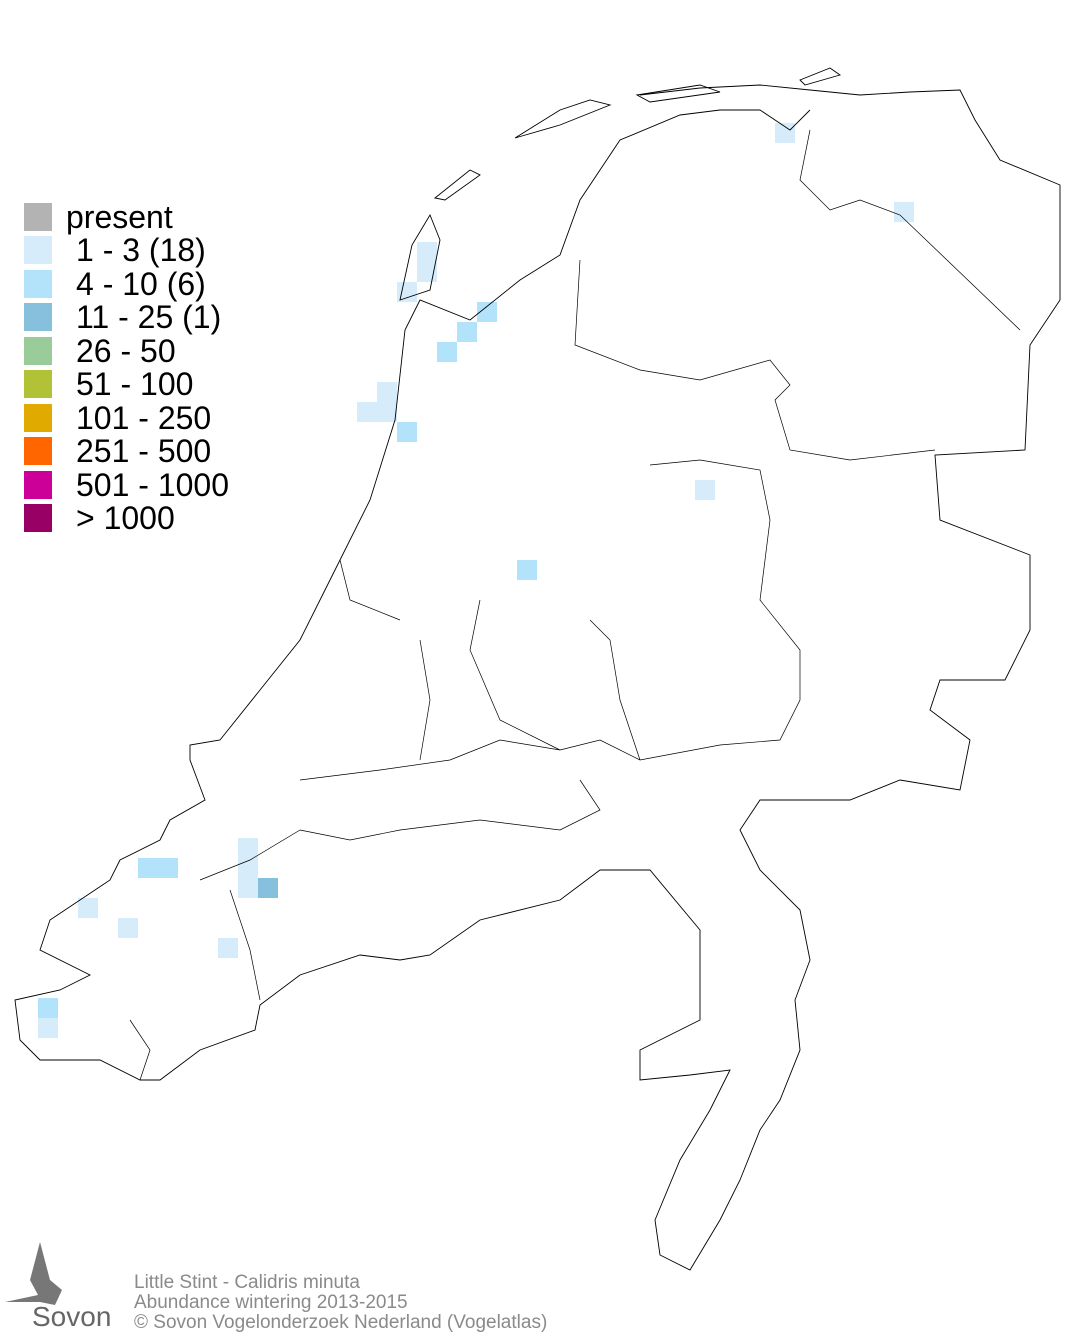 The image size is (1074, 1340). I want to click on legend-item-1-3: 1 - 3 (18), so click(126, 251).